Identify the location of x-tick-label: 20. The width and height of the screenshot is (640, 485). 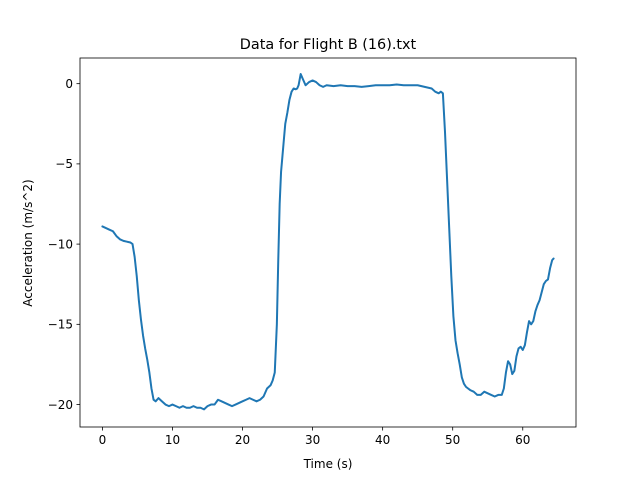
(242, 440).